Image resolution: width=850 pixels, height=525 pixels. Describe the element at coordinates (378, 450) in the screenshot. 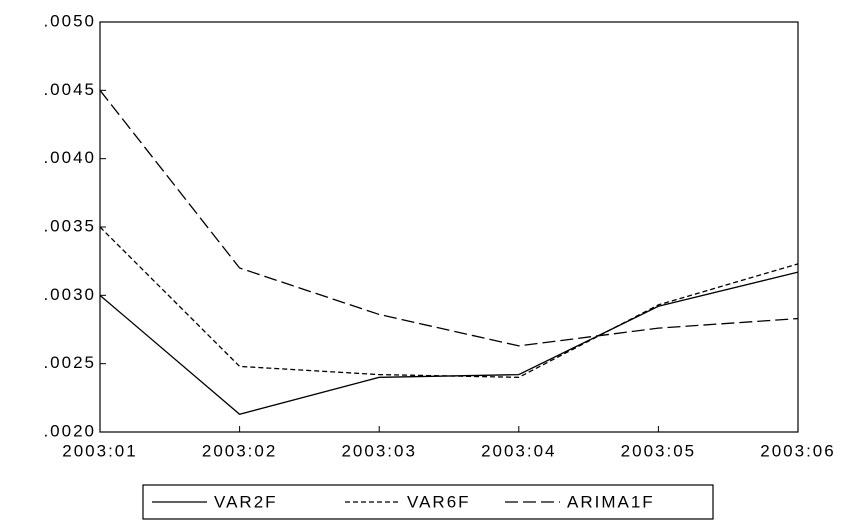

I see `x-tick-label: 2003:03` at that location.